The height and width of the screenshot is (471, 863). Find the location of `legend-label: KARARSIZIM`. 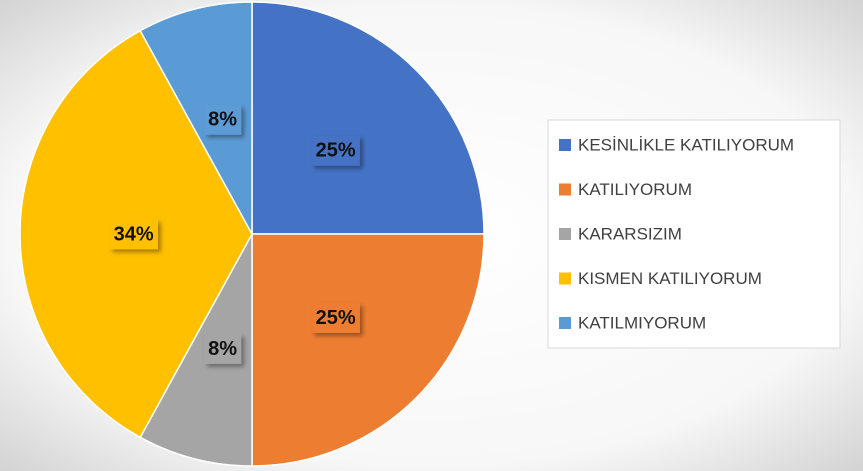

legend-label: KARARSIZIM is located at coordinates (630, 233).